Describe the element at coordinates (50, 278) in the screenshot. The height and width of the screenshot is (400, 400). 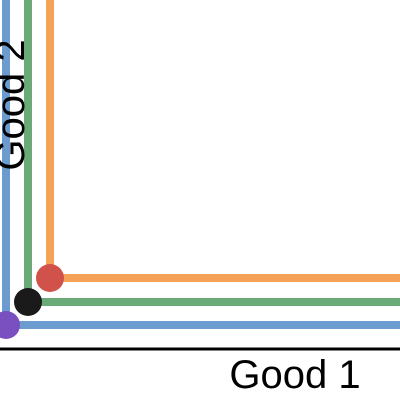
I see `kink-point-high` at that location.